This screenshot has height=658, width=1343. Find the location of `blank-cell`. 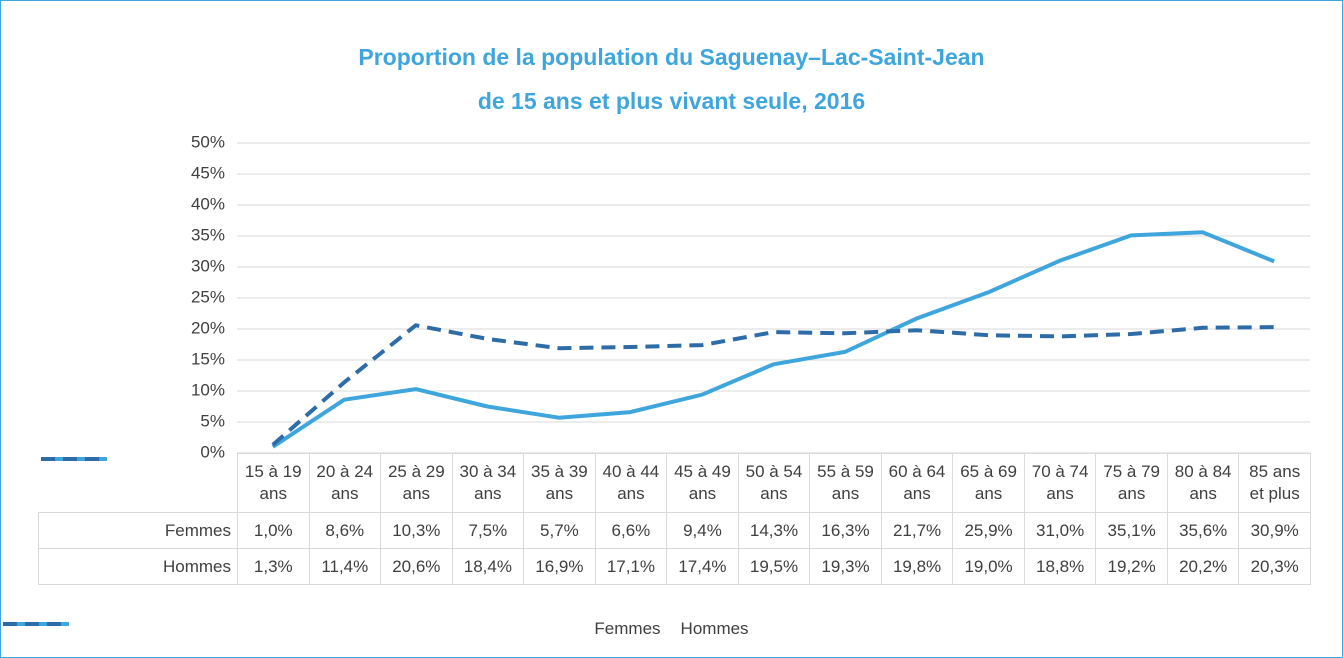

blank-cell is located at coordinates (138, 483).